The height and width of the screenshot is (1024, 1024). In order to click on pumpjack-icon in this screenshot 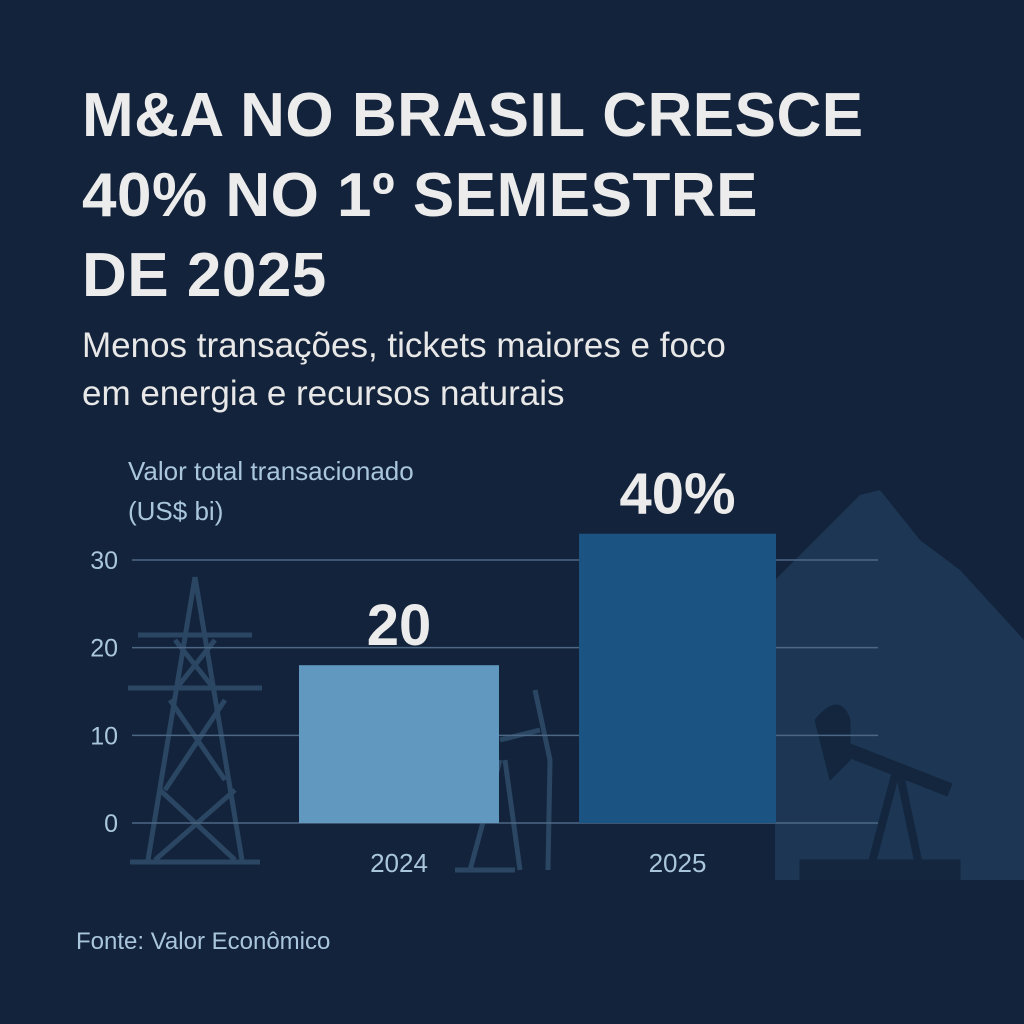, I will do `click(880, 792)`.